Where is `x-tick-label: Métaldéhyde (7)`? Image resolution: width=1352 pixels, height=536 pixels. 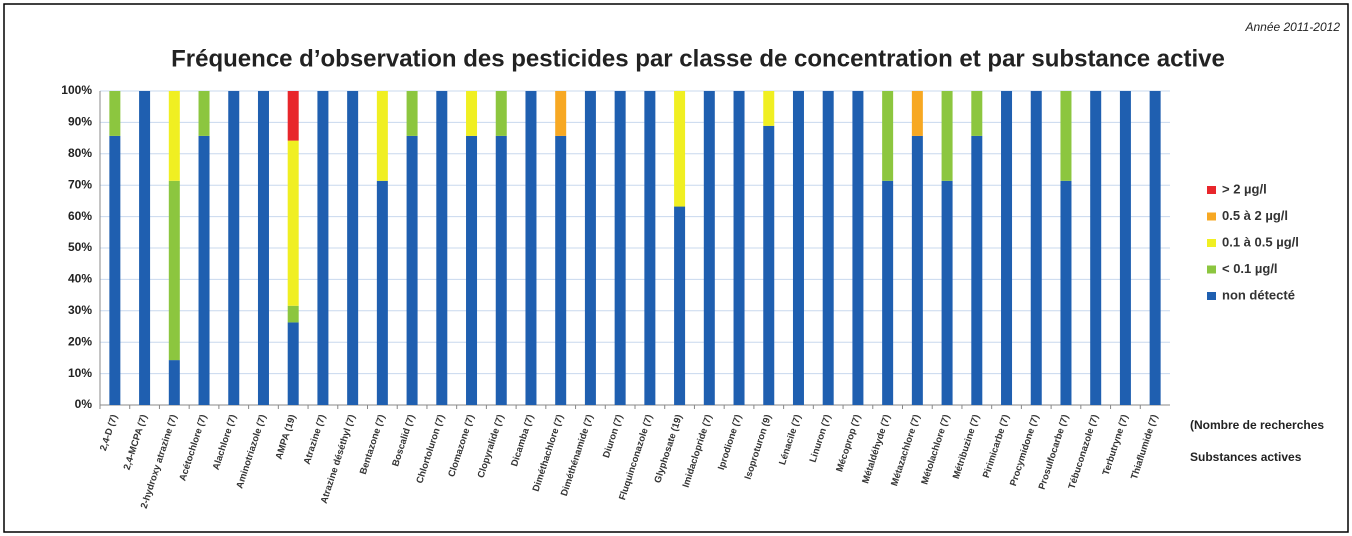 x-tick-label: Métaldéhyde (7) is located at coordinates (876, 449).